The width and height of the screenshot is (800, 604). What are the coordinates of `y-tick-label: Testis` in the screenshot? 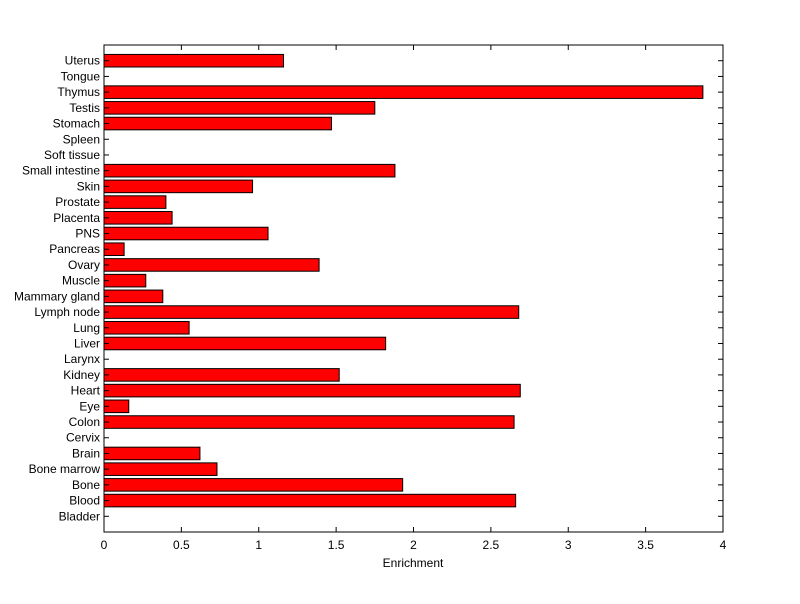 It's located at (84, 108).